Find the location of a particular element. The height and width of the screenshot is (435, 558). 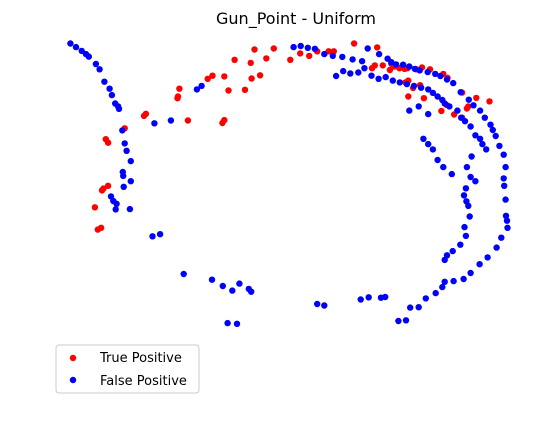

legend-label-false-positive: False Positive is located at coordinates (143, 381).